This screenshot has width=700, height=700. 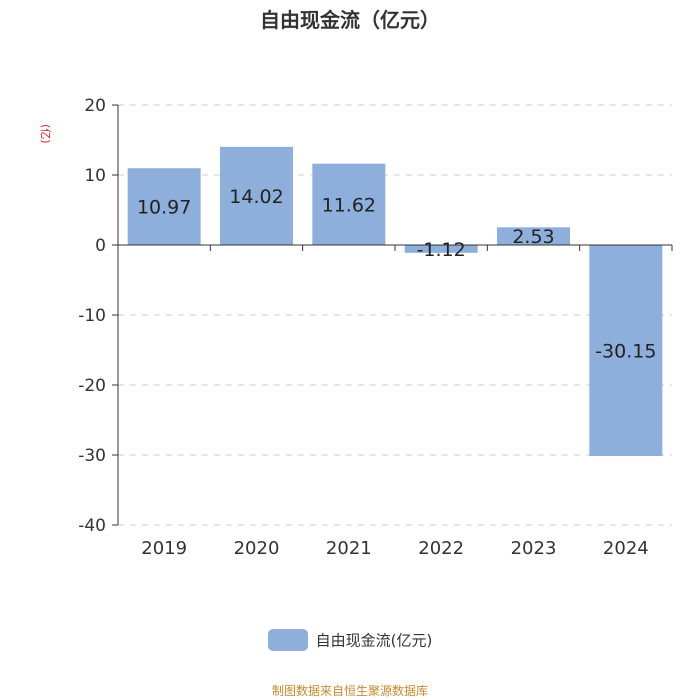 I want to click on x-tick-label: 2023, so click(x=534, y=548).